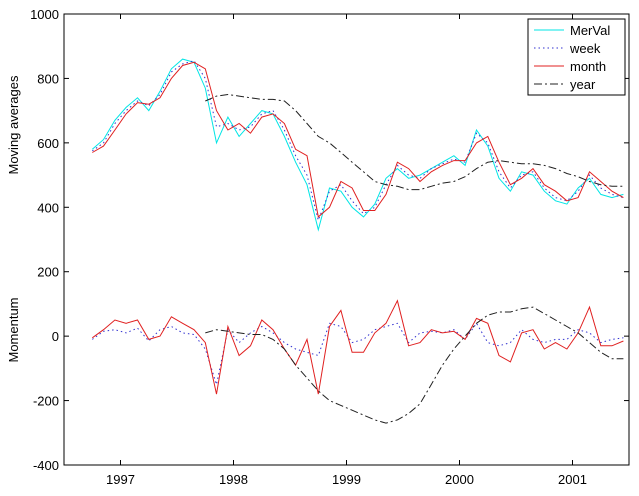  I want to click on legend-label: year, so click(583, 84).